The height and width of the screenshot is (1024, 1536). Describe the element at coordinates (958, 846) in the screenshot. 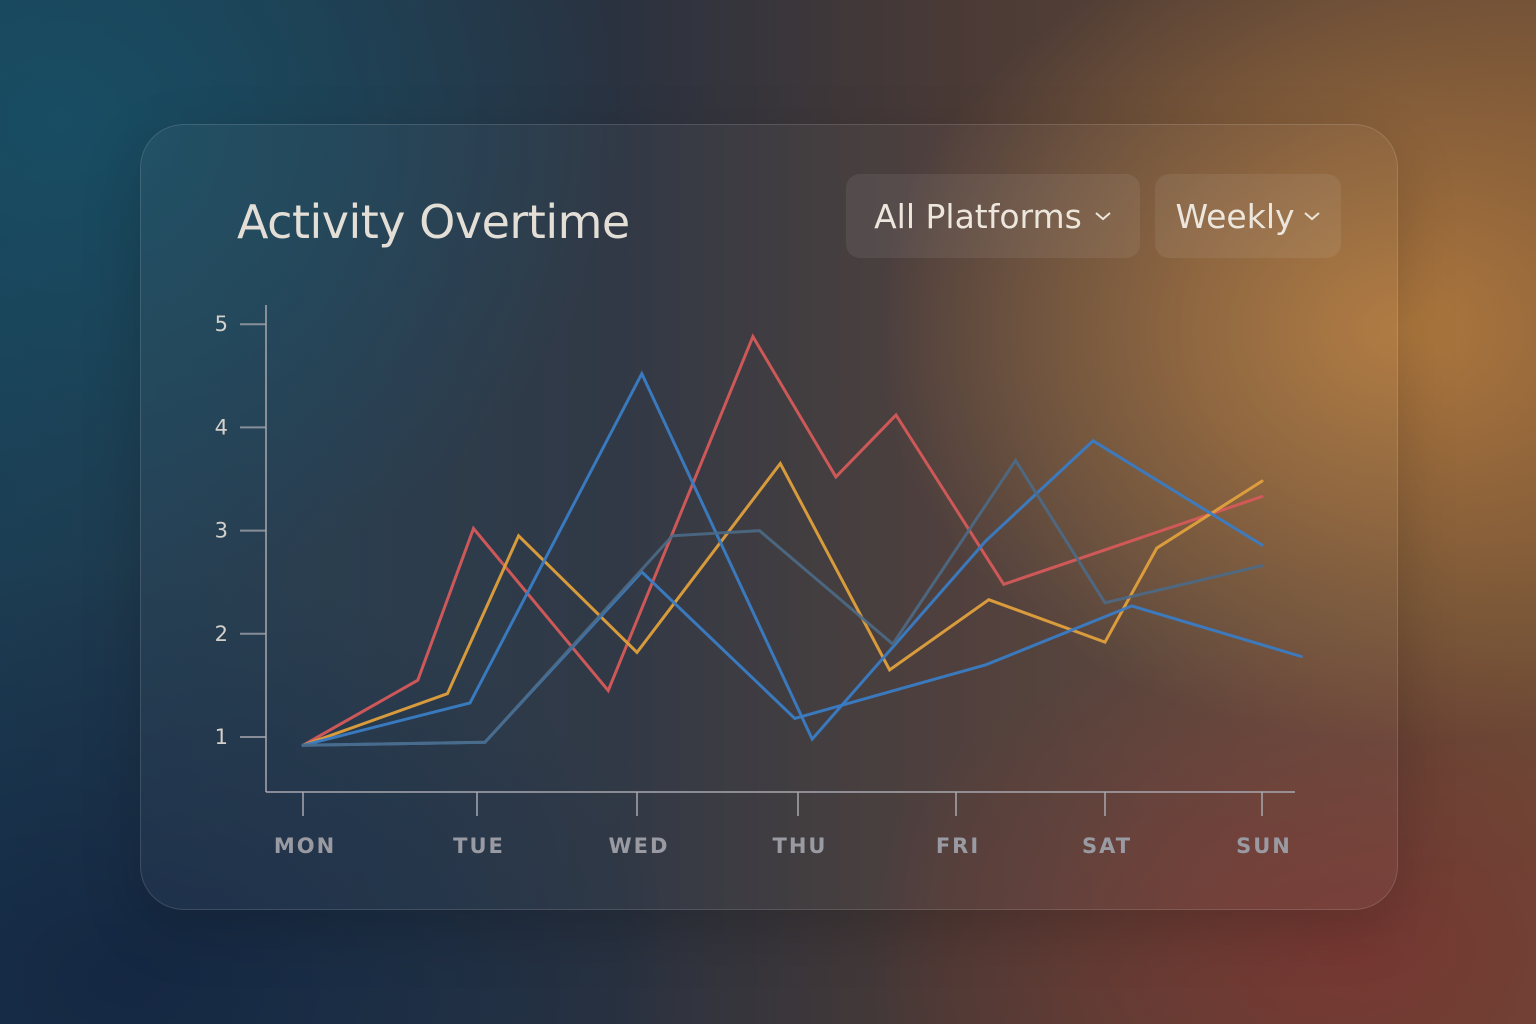

I see `x-tick-label: FRI` at that location.